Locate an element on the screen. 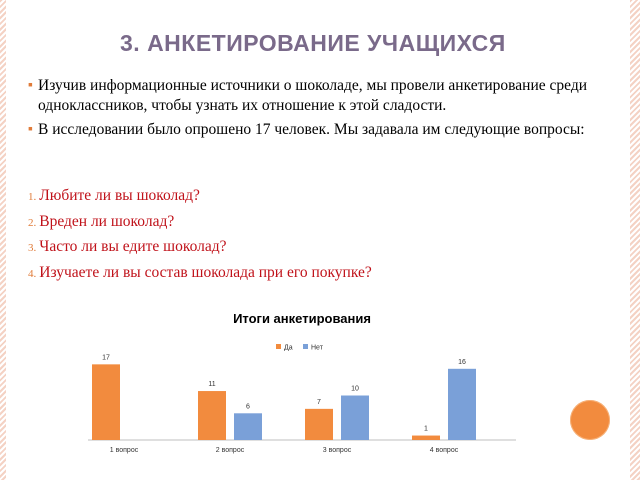 This screenshot has width=640, height=480. data-label: 1 is located at coordinates (426, 429).